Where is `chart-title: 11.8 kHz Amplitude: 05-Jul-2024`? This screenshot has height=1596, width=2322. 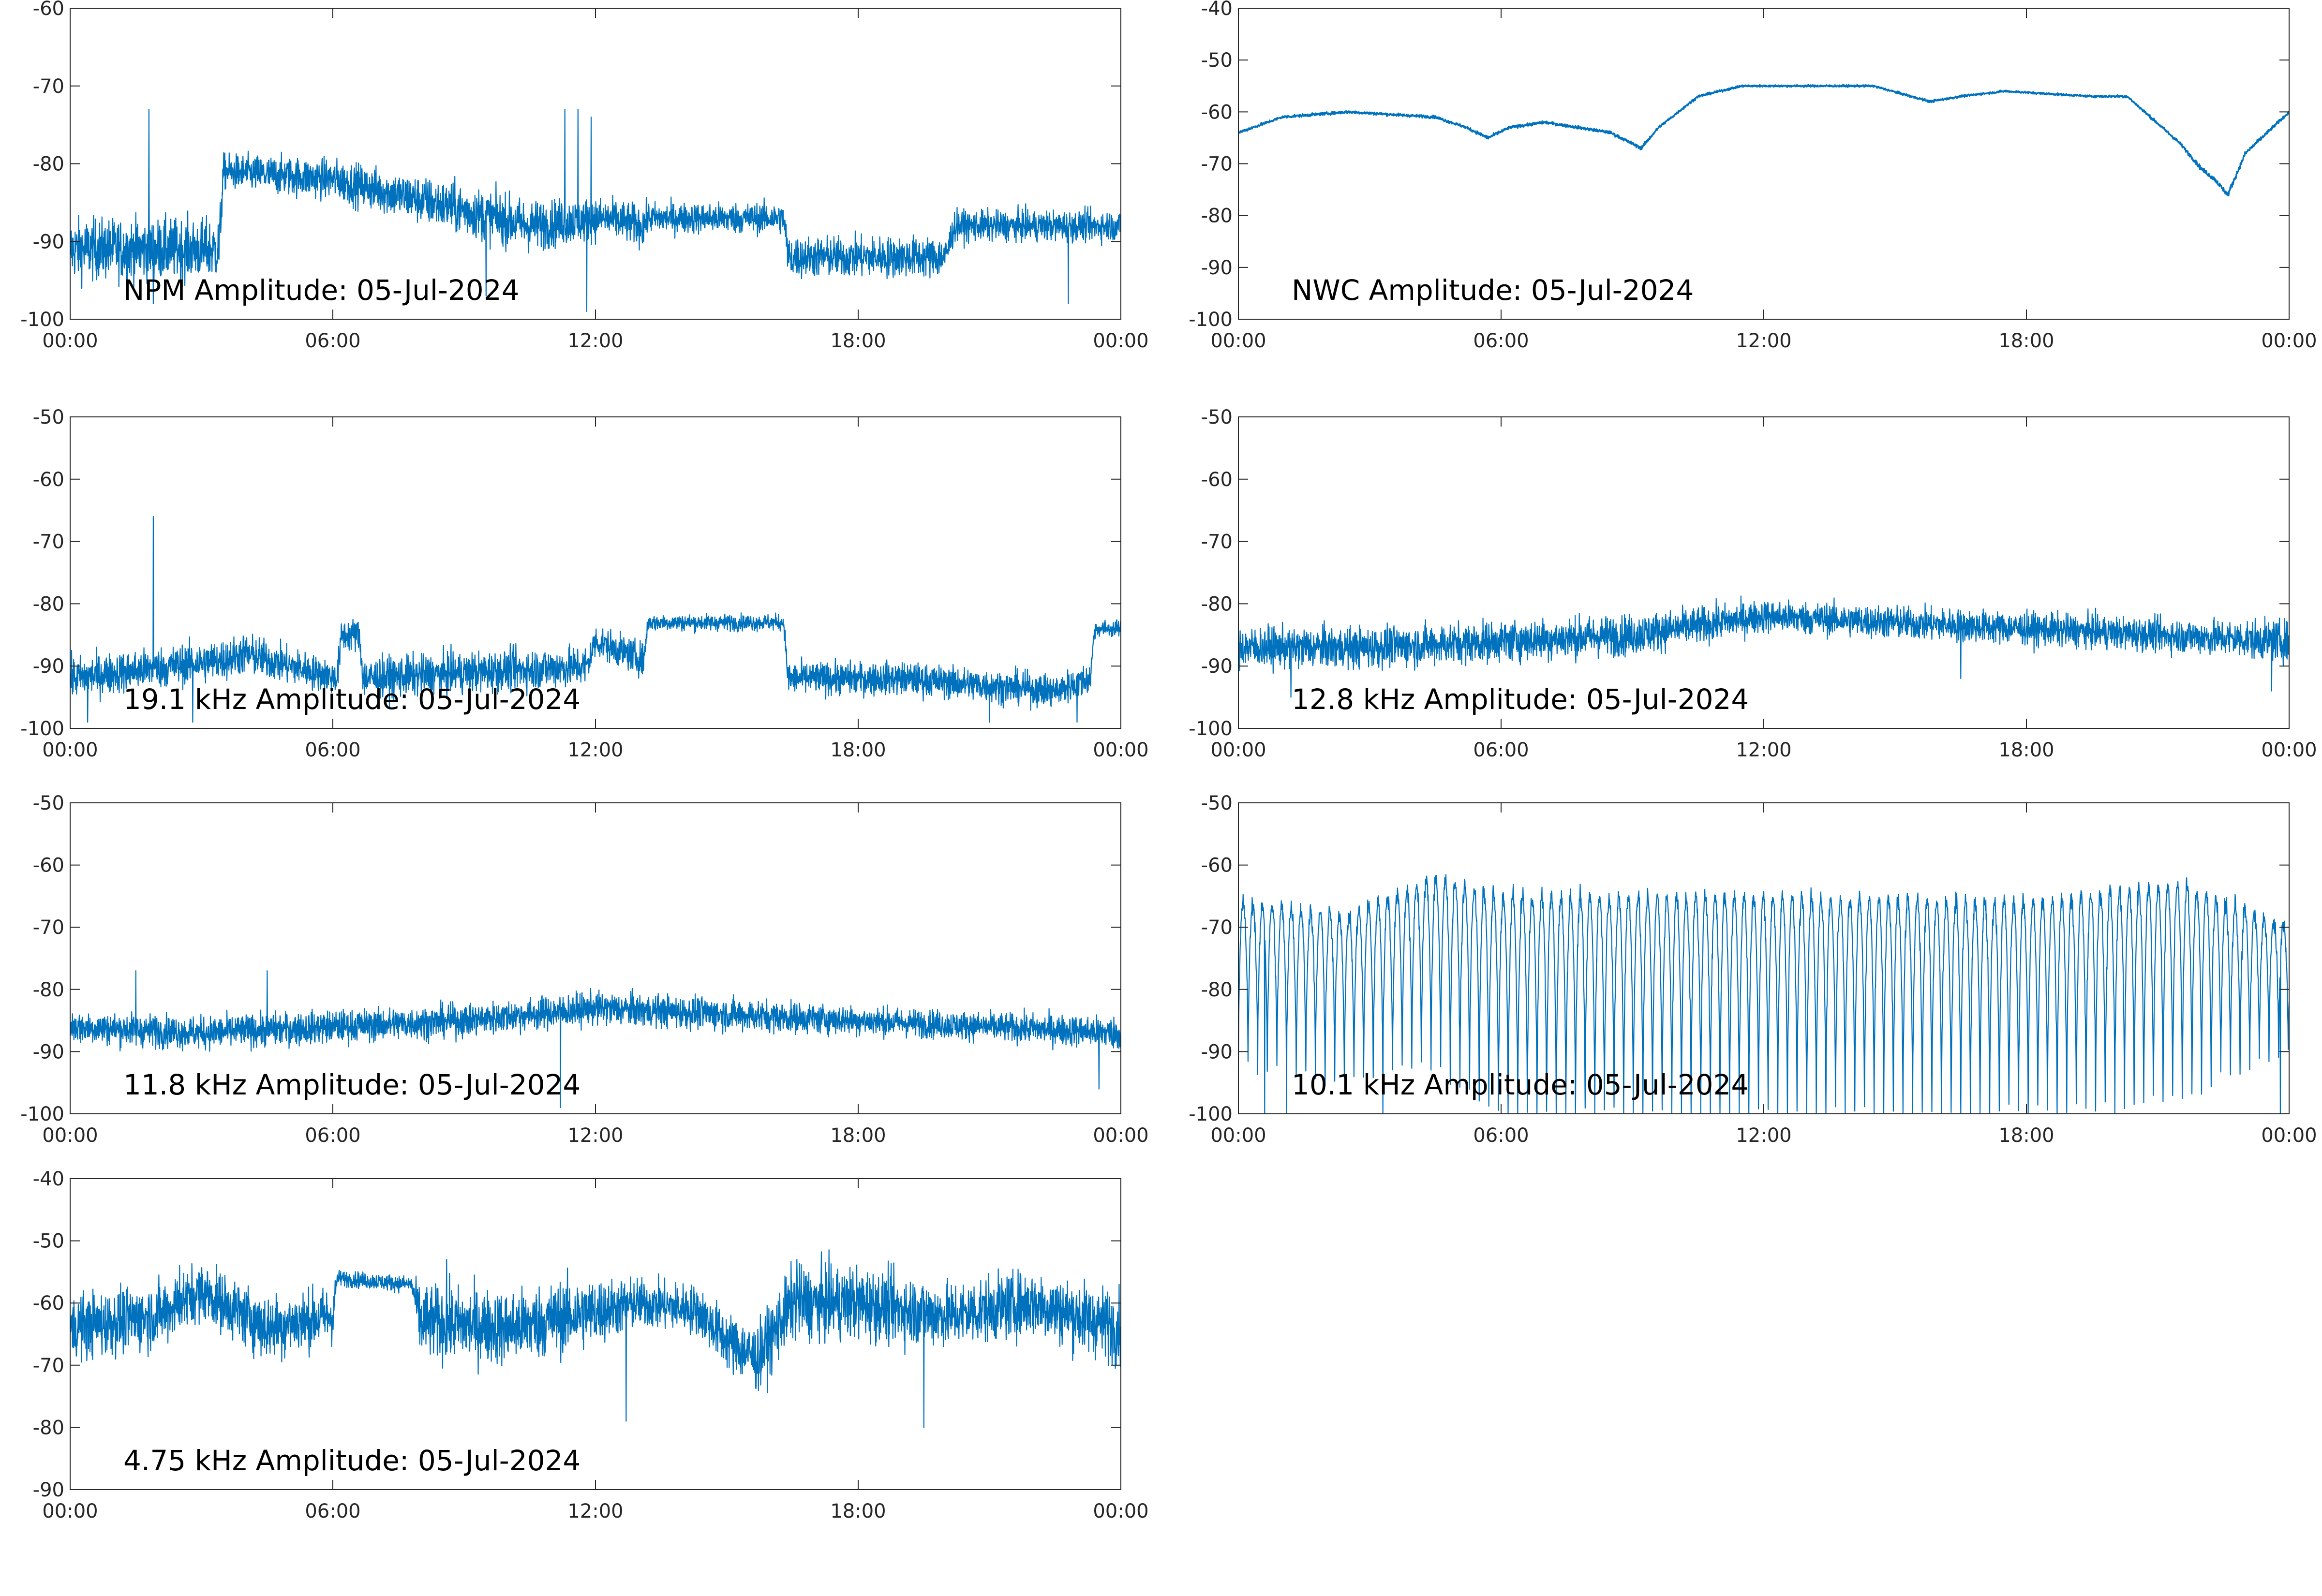
chart-title: 11.8 kHz Amplitude: 05-Jul-2024 is located at coordinates (351, 1084).